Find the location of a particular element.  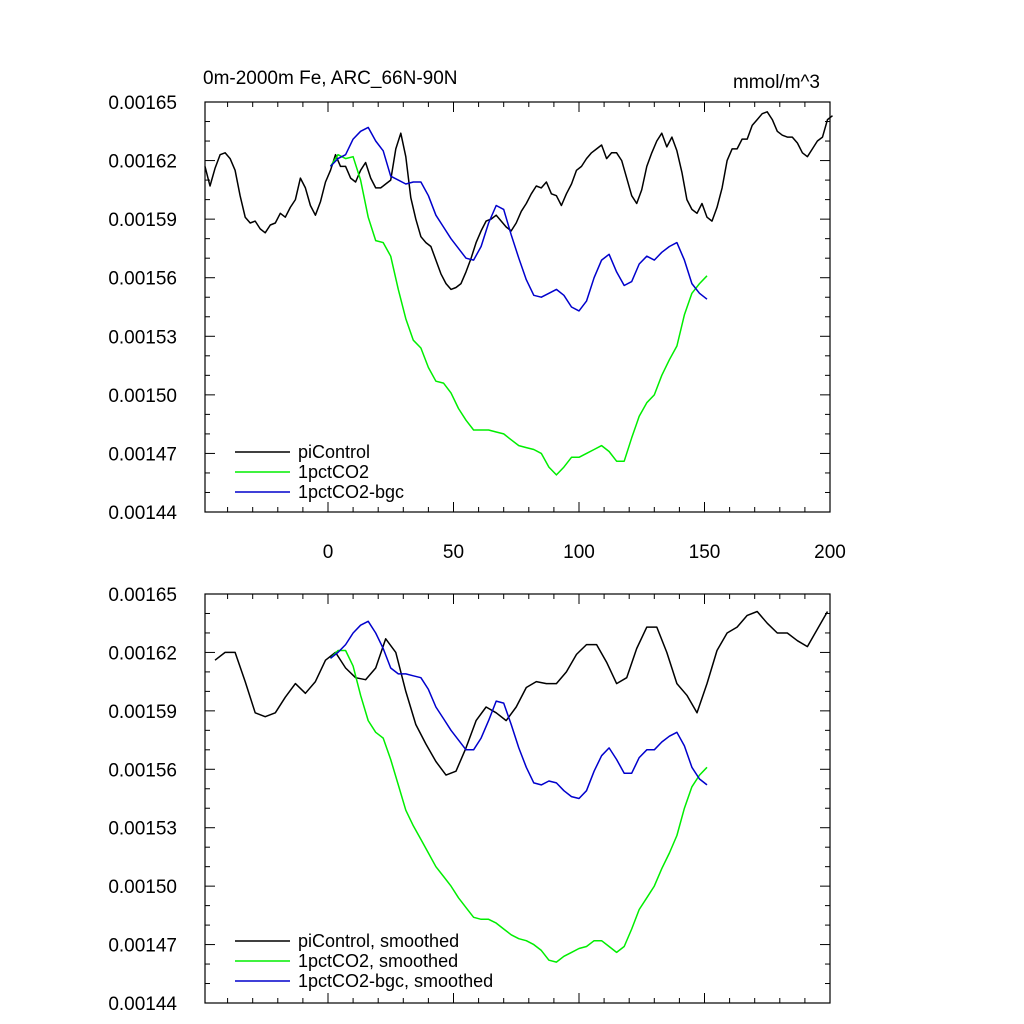

series-line-1pctco2 is located at coordinates (518, 314).